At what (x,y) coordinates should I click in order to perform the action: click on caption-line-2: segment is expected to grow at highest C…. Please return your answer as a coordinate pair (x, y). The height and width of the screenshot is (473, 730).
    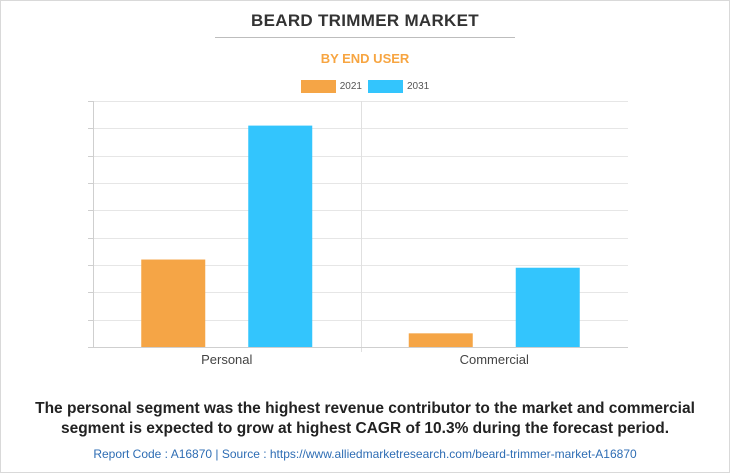
    Looking at the image, I should click on (365, 428).